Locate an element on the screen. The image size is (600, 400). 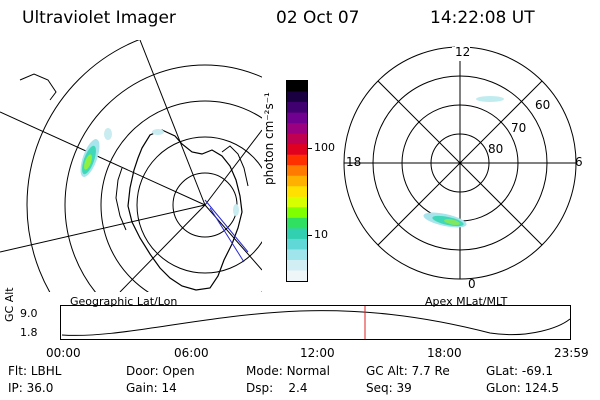
altitude-plot is located at coordinates (315, 322).